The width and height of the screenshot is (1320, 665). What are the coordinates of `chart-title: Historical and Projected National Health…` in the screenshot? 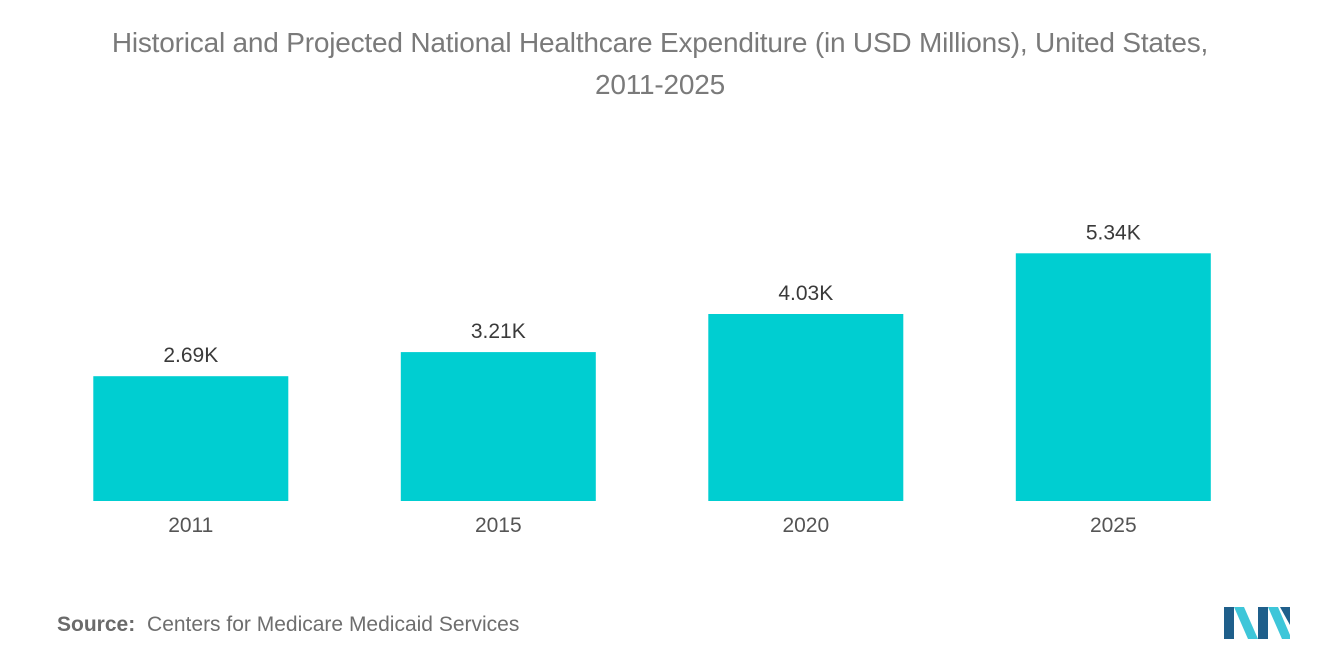 It's located at (660, 64).